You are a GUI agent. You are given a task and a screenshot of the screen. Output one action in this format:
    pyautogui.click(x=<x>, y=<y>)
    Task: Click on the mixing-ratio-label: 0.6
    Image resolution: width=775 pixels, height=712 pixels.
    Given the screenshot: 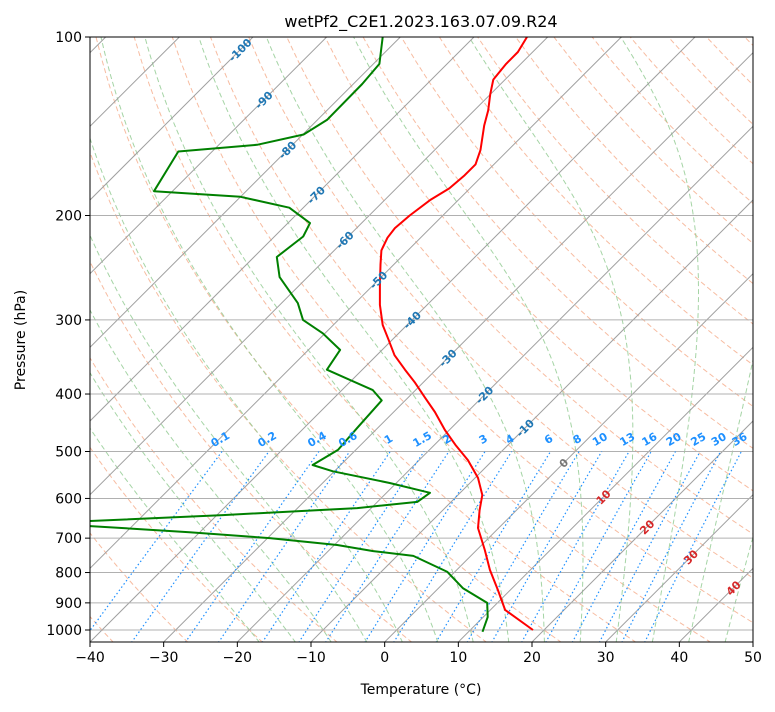 What is the action you would take?
    pyautogui.click(x=348, y=439)
    